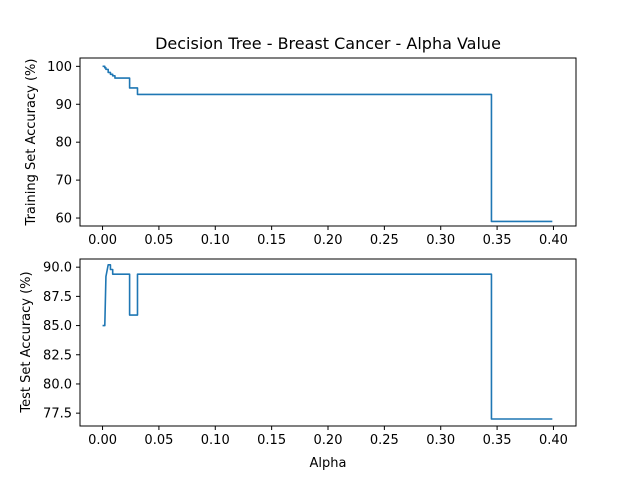  I want to click on top-x-tick-label-1: 0.05, so click(158, 240).